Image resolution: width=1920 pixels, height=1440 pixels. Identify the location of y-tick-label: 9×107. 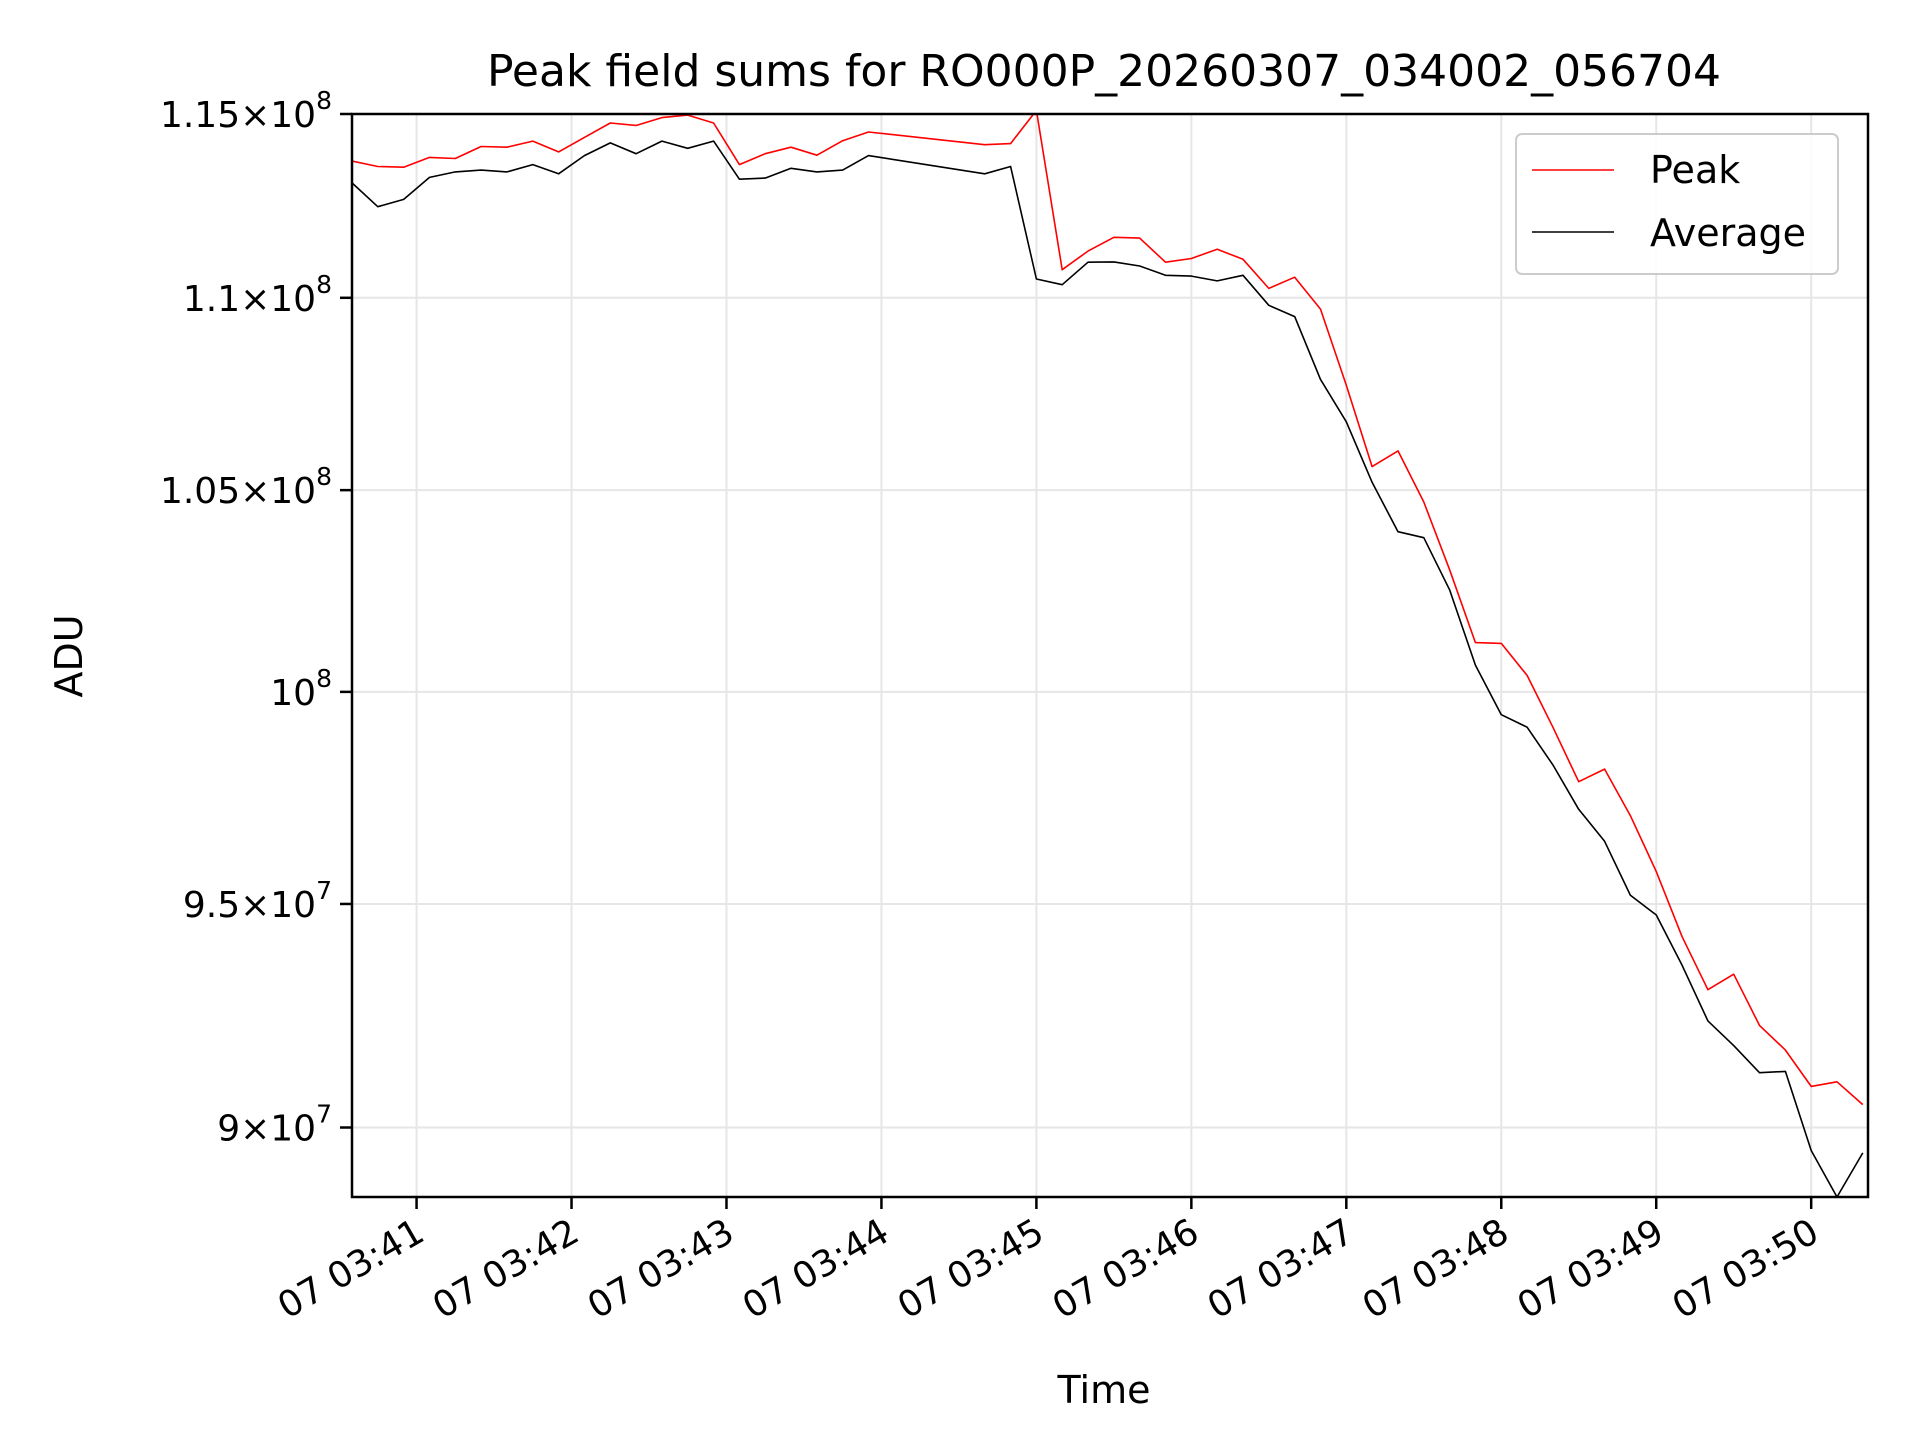
(274, 1125).